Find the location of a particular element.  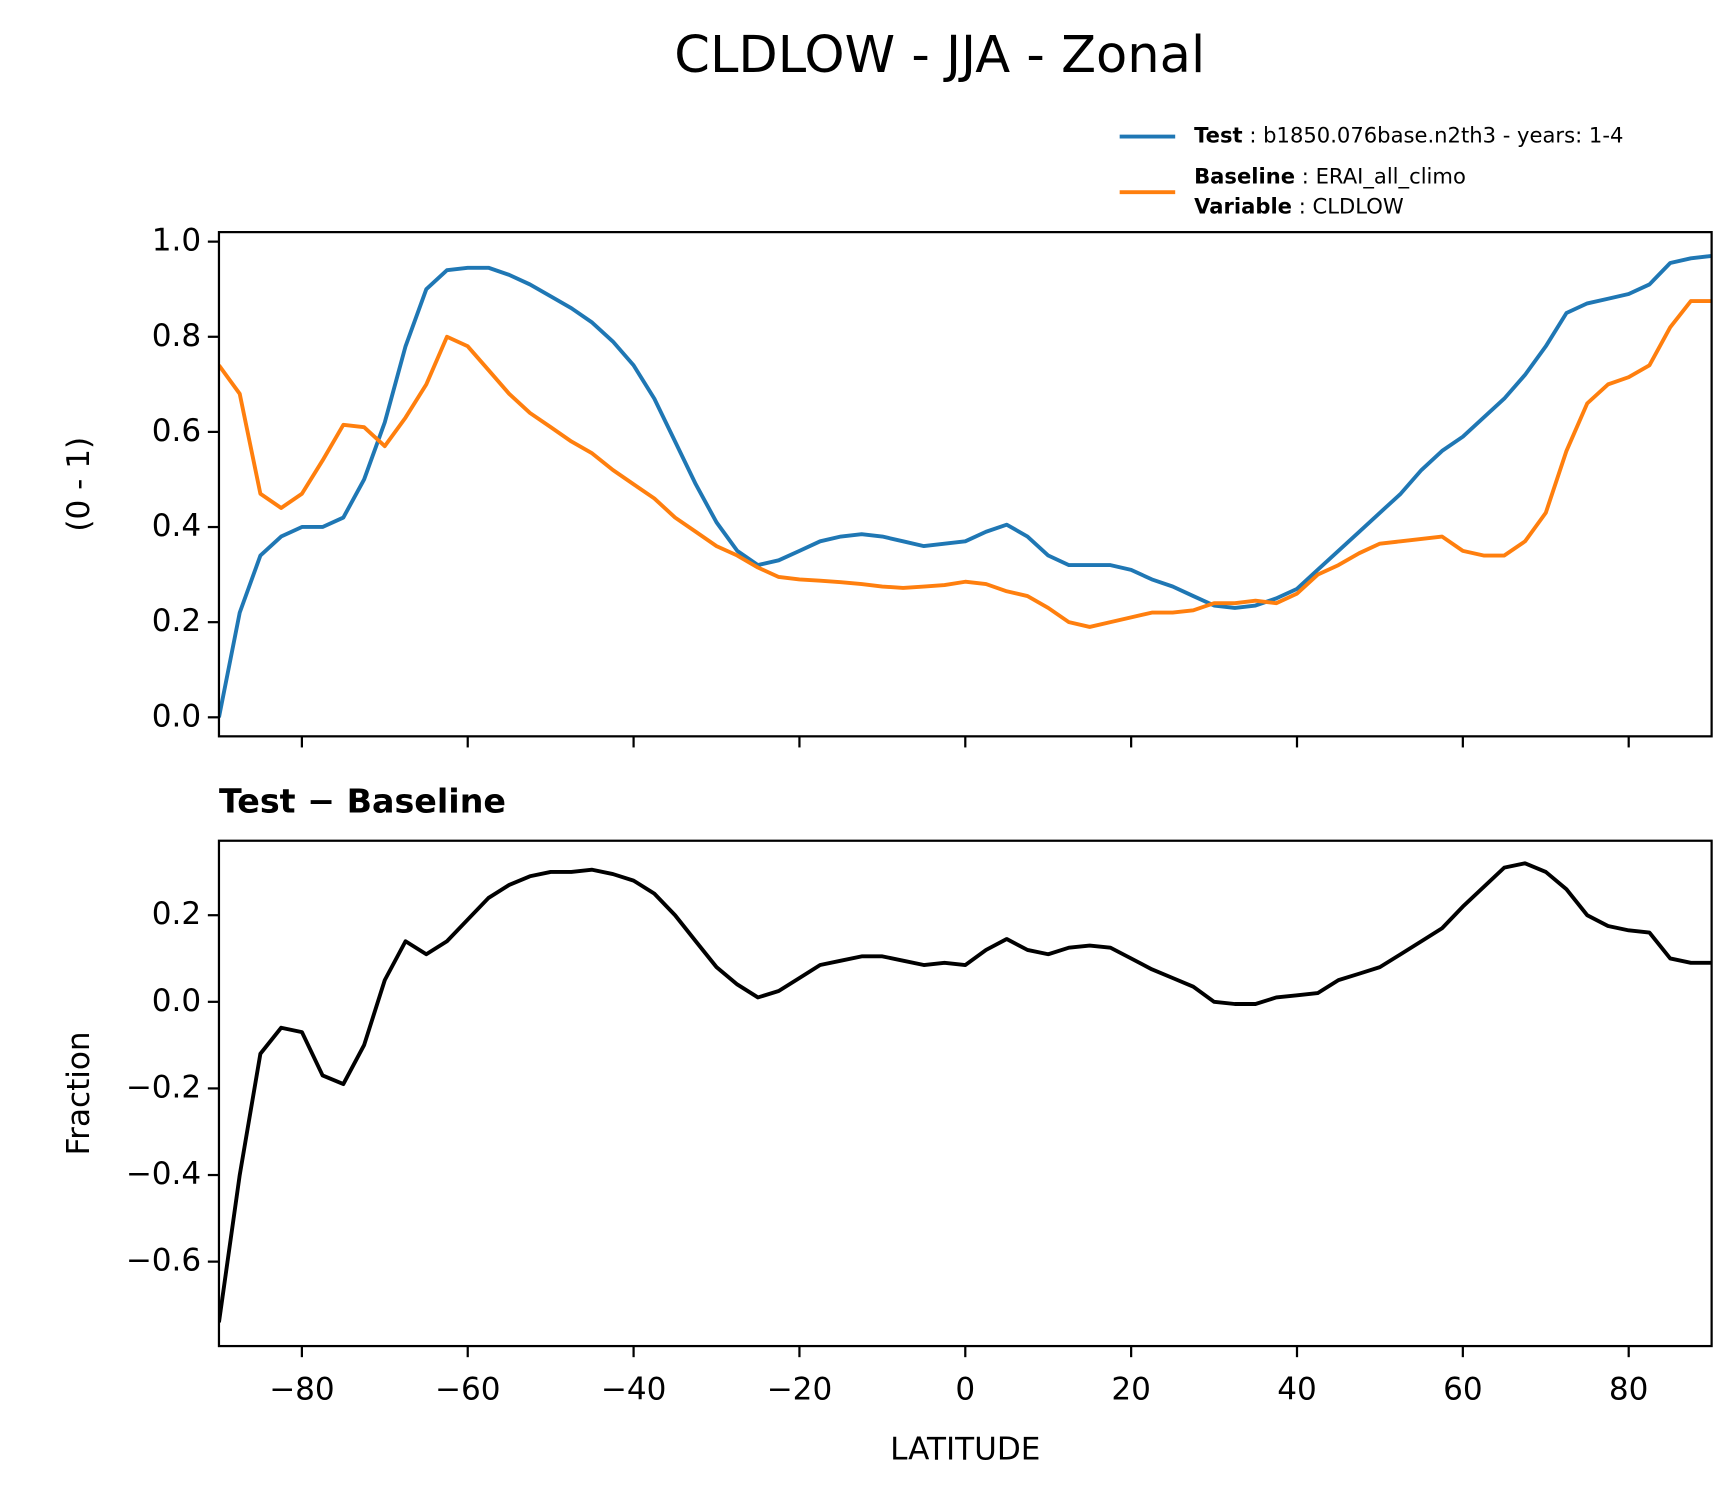

x-tick-label: 80 is located at coordinates (1629, 1389).